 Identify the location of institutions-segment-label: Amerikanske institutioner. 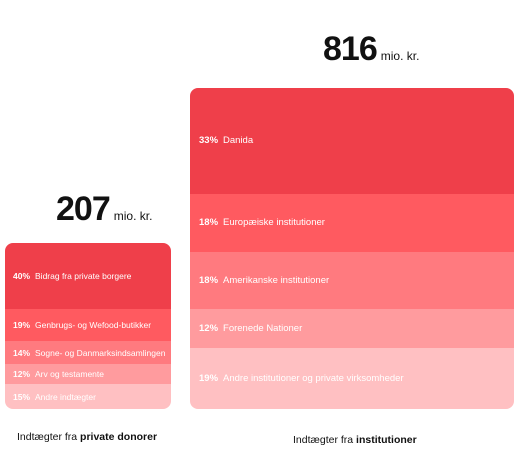
(276, 281).